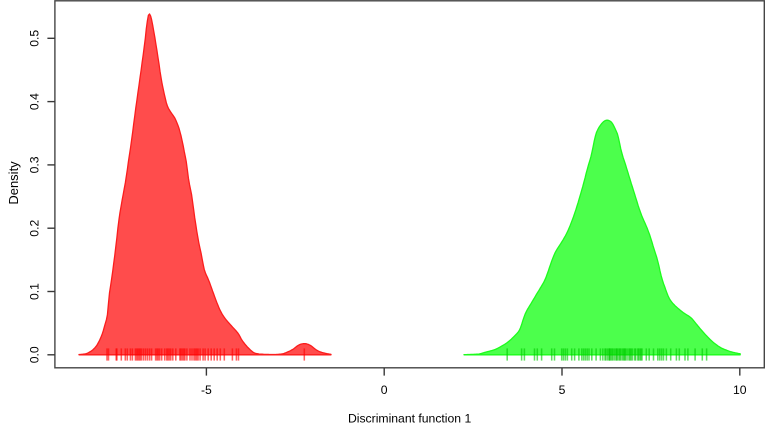  What do you see at coordinates (384, 390) in the screenshot?
I see `svg-text: 0` at bounding box center [384, 390].